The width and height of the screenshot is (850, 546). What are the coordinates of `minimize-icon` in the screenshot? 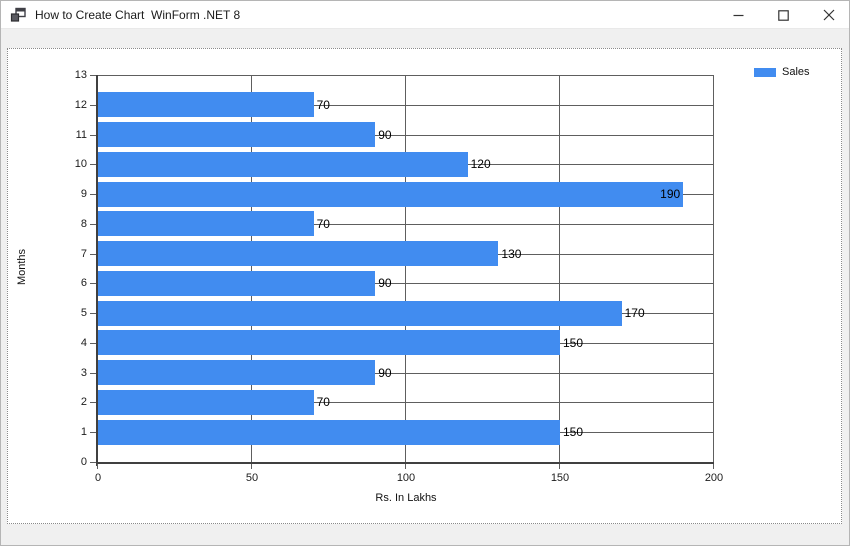 It's located at (738, 15).